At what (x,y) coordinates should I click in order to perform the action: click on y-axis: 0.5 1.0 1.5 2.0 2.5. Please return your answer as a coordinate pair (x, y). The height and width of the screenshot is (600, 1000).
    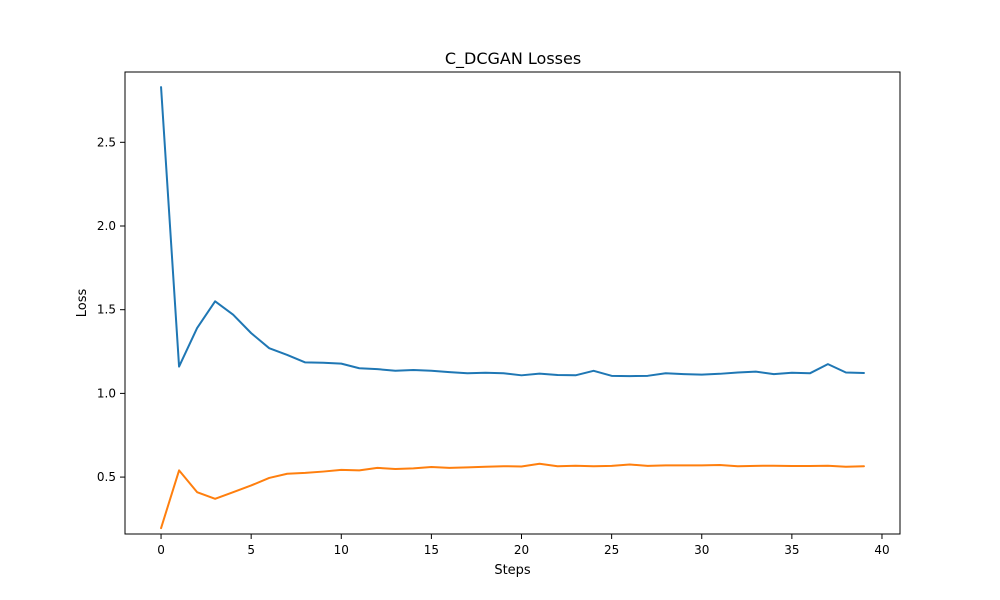
    Looking at the image, I should click on (111, 309).